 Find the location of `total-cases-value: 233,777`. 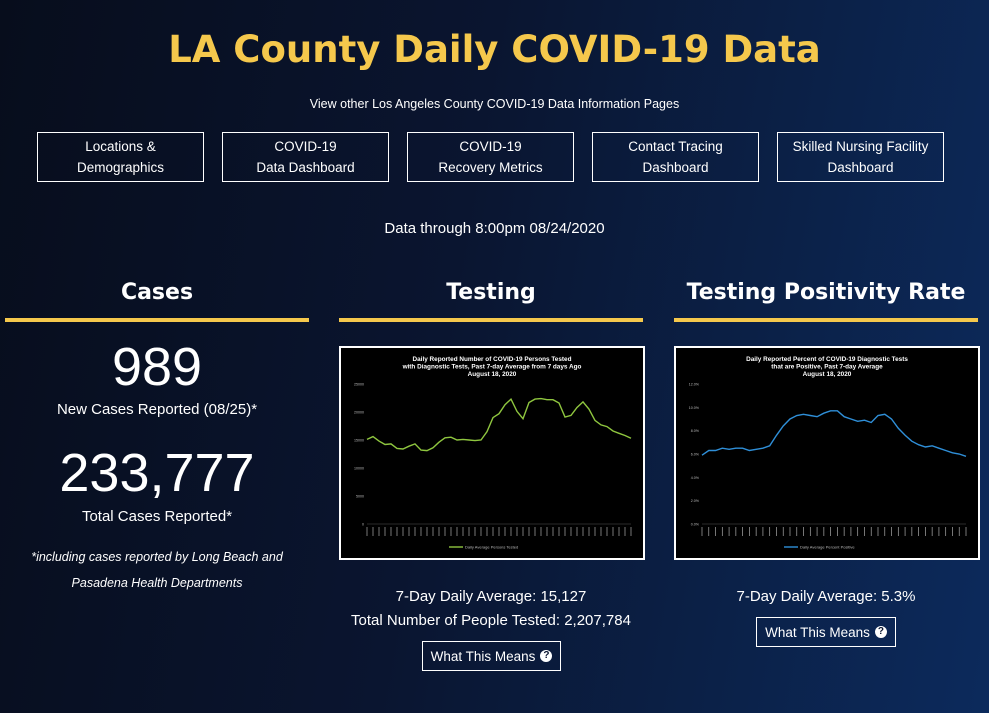

total-cases-value: 233,777 is located at coordinates (157, 473).